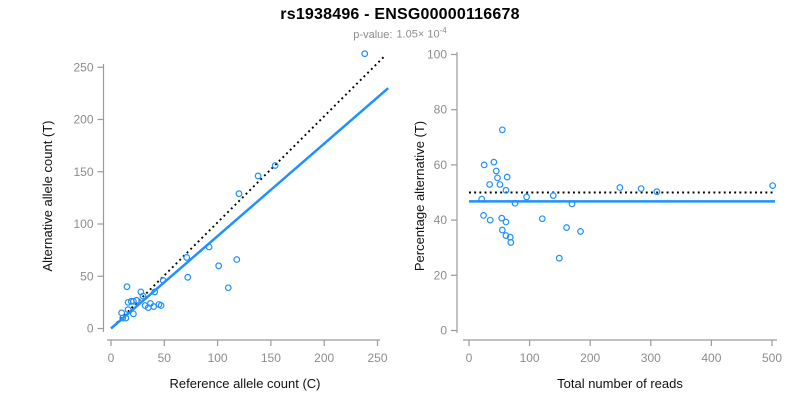 This screenshot has height=400, width=800. Describe the element at coordinates (441, 110) in the screenshot. I see `y-tick-label: 80` at that location.